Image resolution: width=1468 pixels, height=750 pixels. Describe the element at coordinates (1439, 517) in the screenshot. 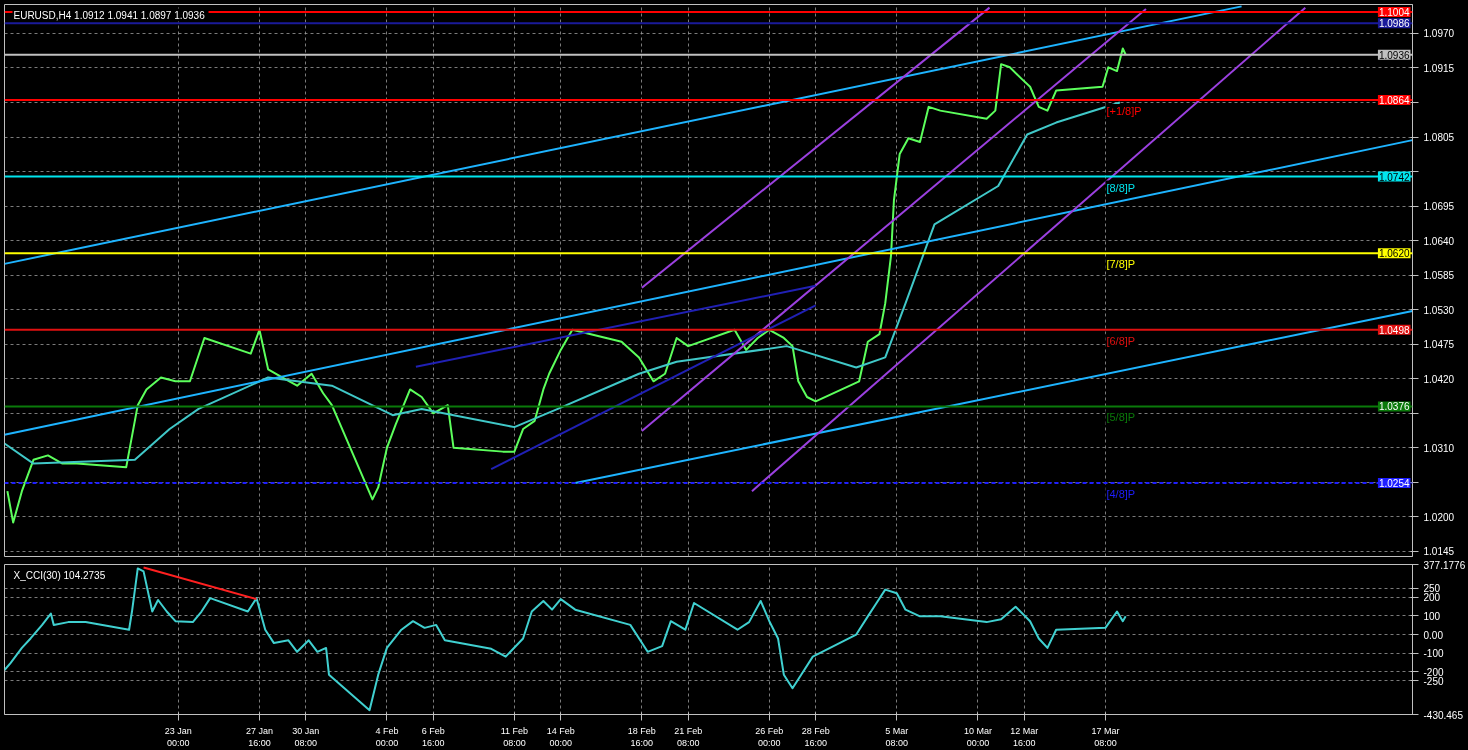

I see `y-tick-label: 1.0200` at that location.